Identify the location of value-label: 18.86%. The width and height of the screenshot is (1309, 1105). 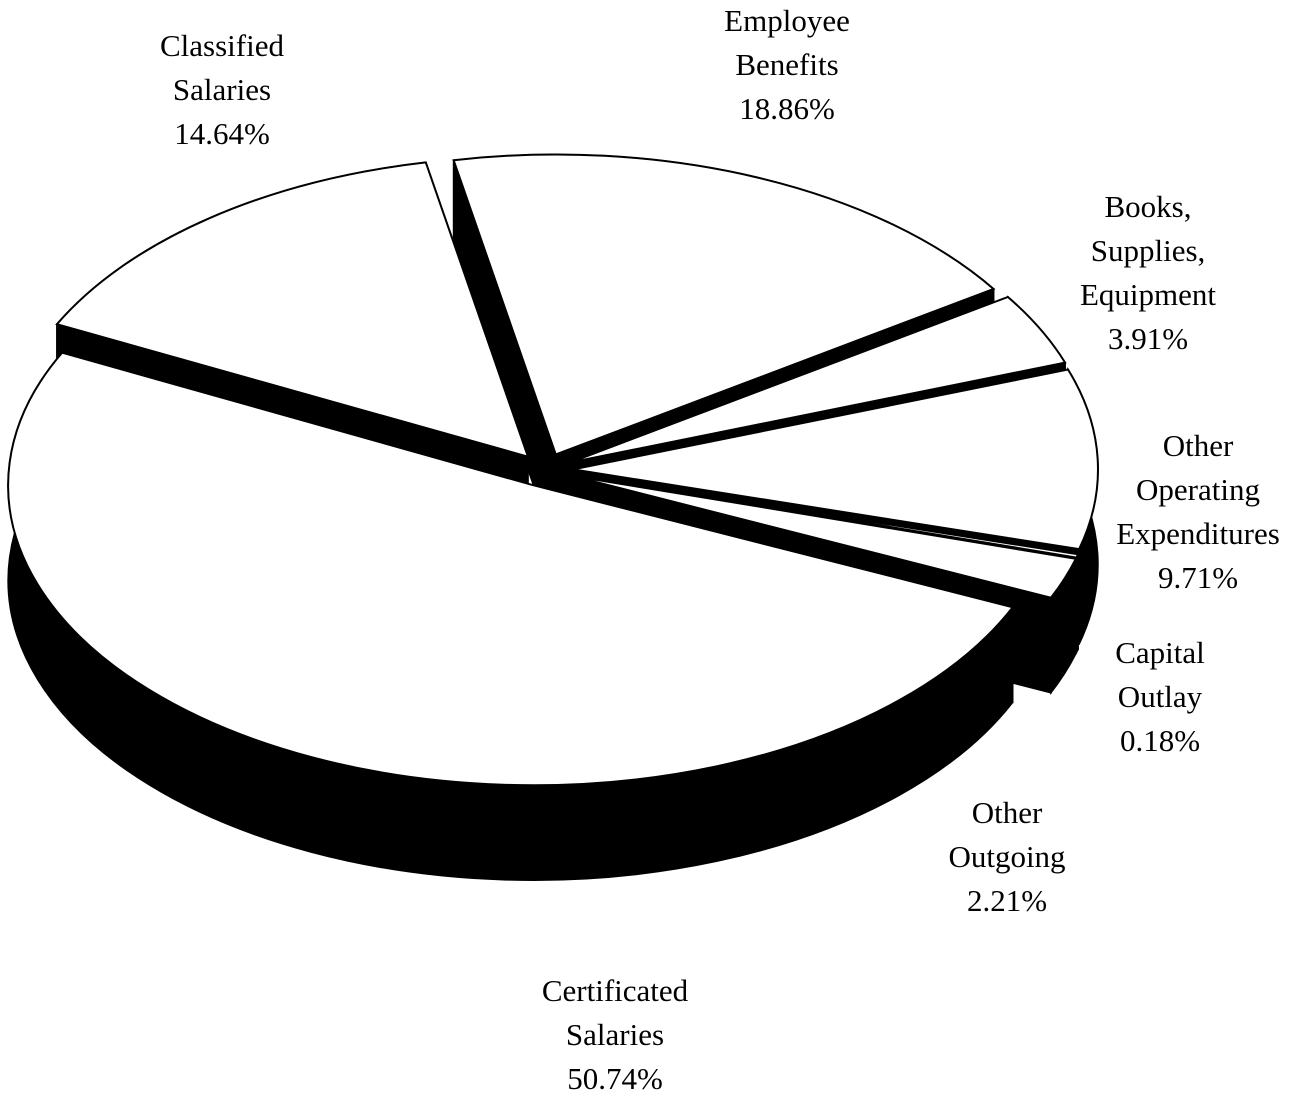
(787, 108).